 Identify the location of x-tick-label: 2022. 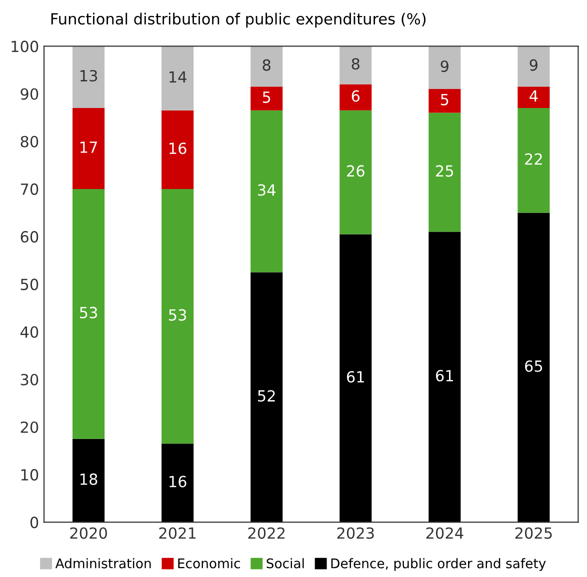
(266, 533).